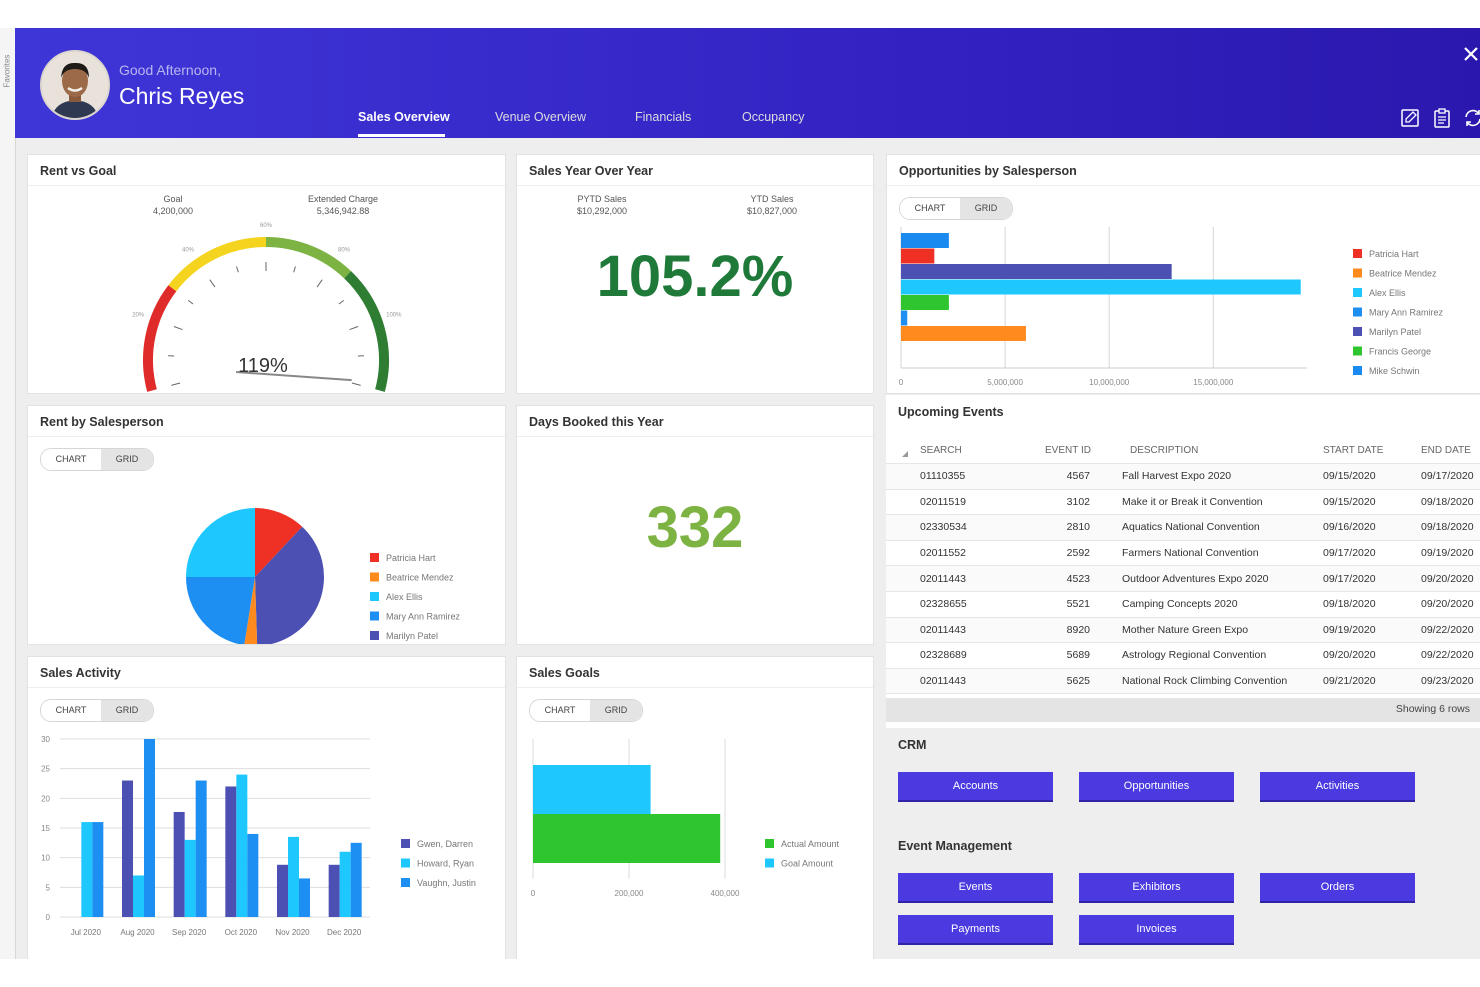 This screenshot has width=1480, height=987. Describe the element at coordinates (1353, 450) in the screenshot. I see `column-header: START DATE` at that location.